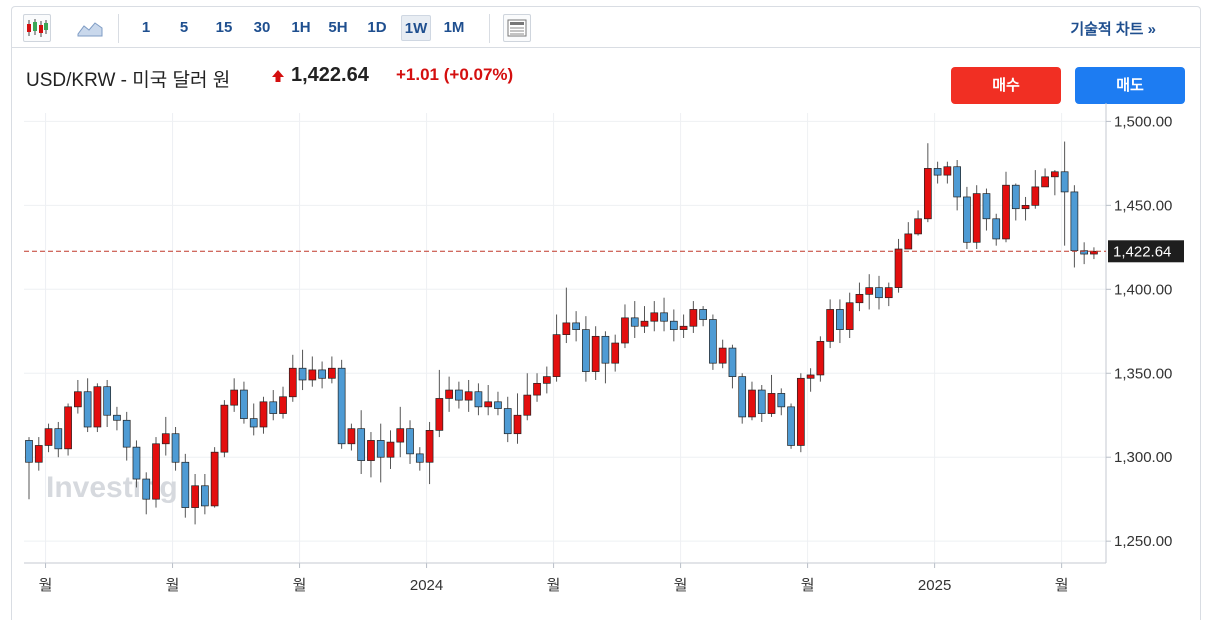 This screenshot has width=1222, height=620. Describe the element at coordinates (454, 27) in the screenshot. I see `interval-1m: 1M` at that location.